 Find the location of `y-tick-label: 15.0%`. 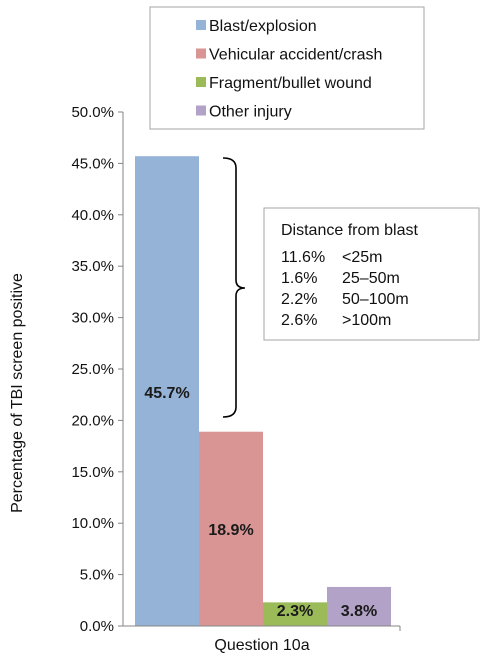

y-tick-label: 15.0% is located at coordinates (92, 472).